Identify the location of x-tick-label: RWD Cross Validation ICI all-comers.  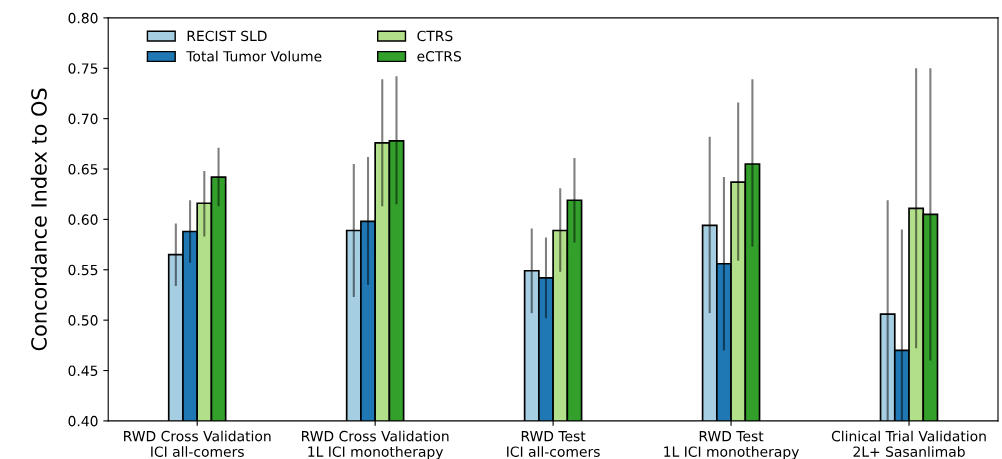
(197, 443).